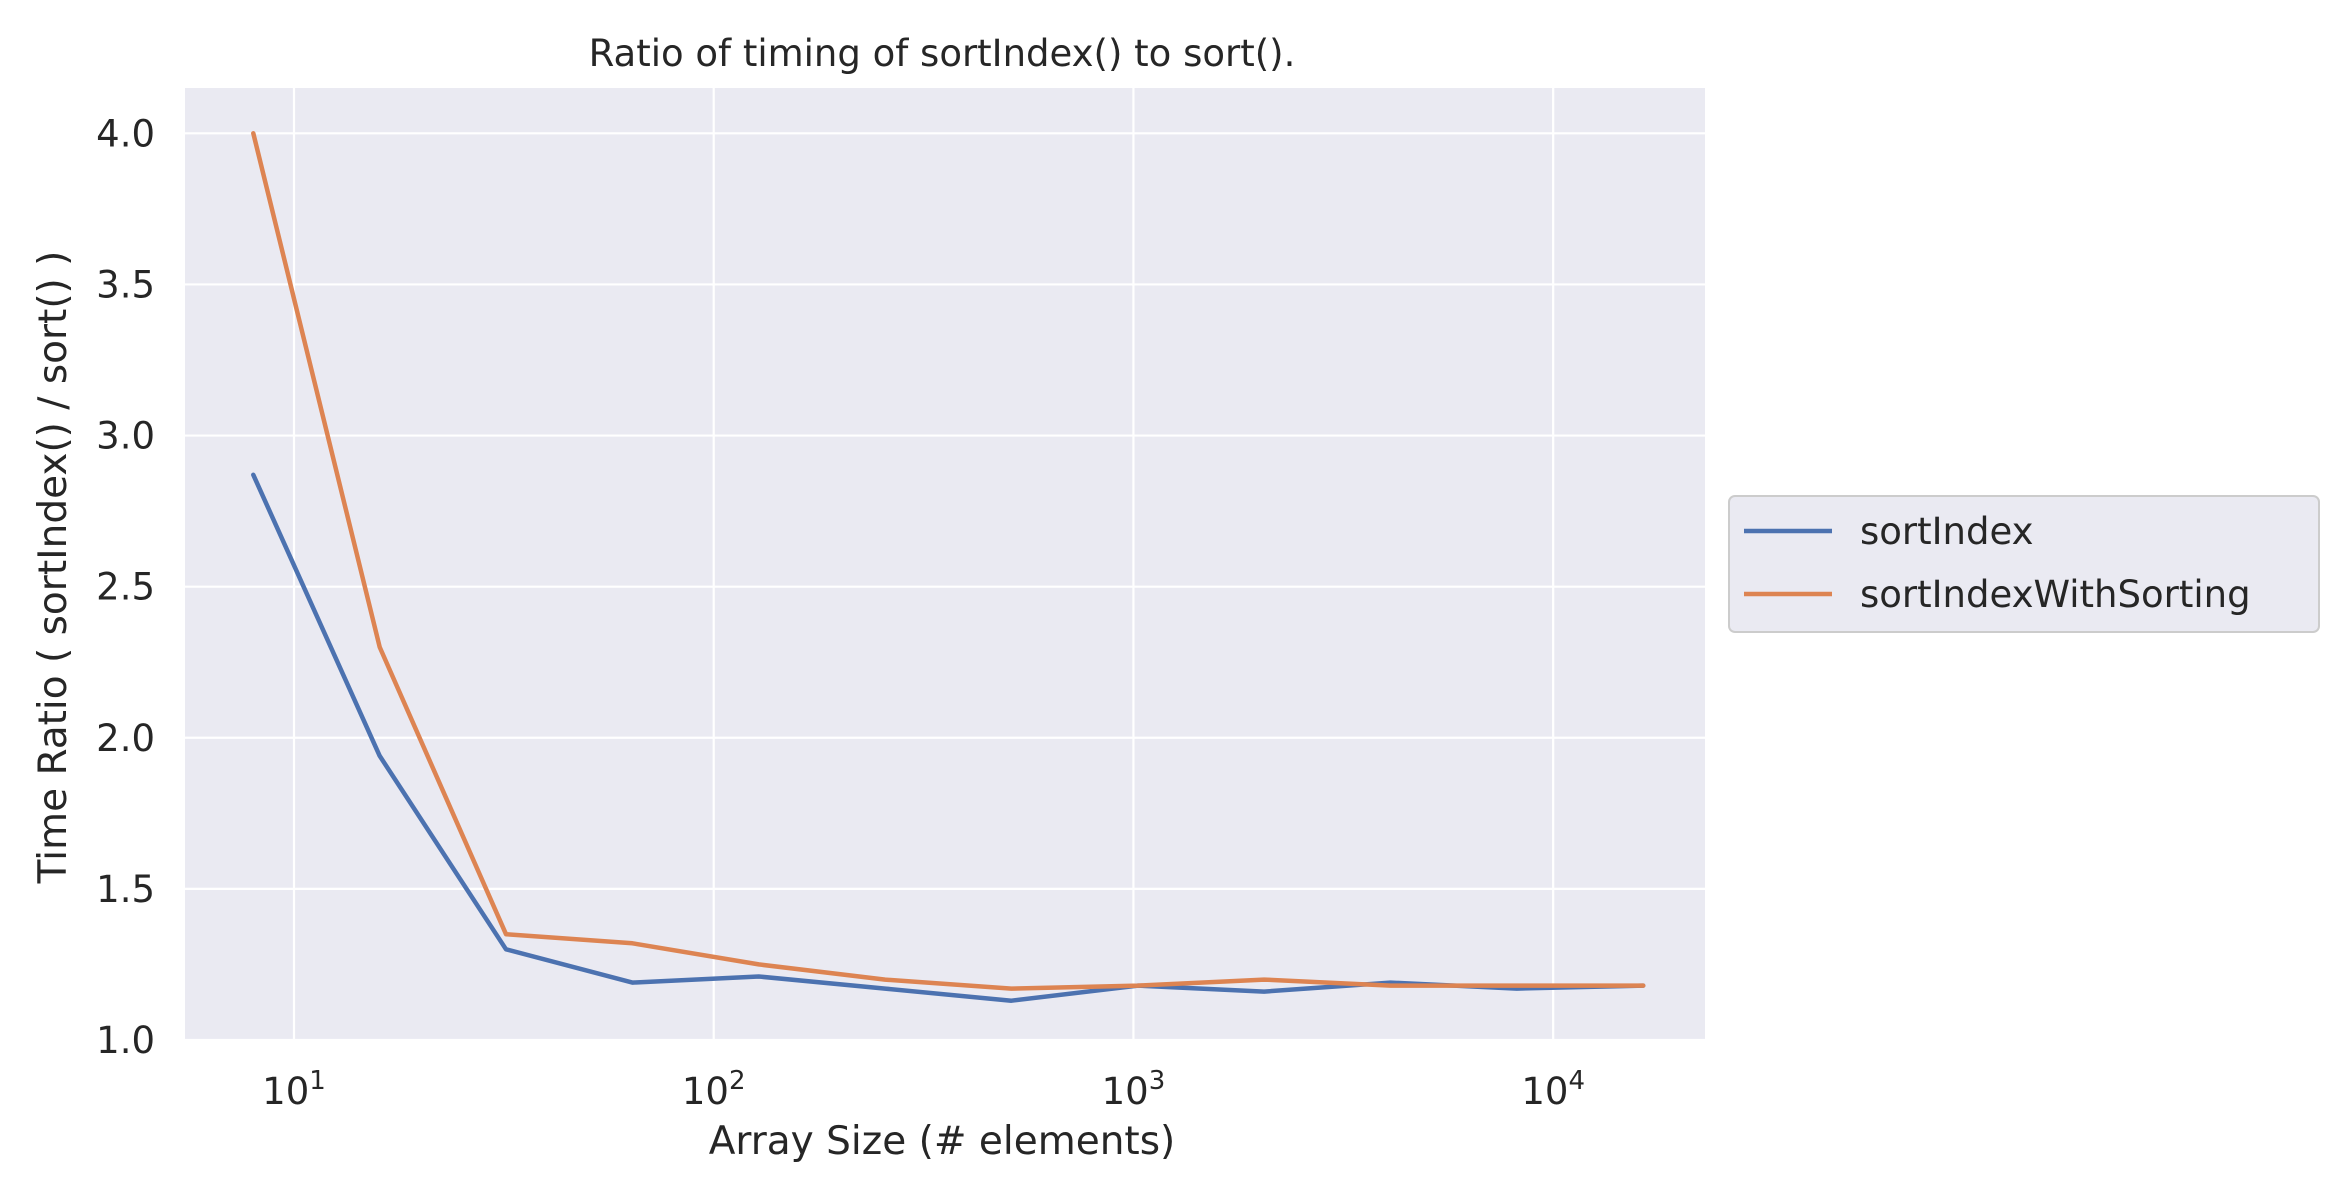 The height and width of the screenshot is (1200, 2350). I want to click on y-tick-label: 2.5, so click(125, 587).